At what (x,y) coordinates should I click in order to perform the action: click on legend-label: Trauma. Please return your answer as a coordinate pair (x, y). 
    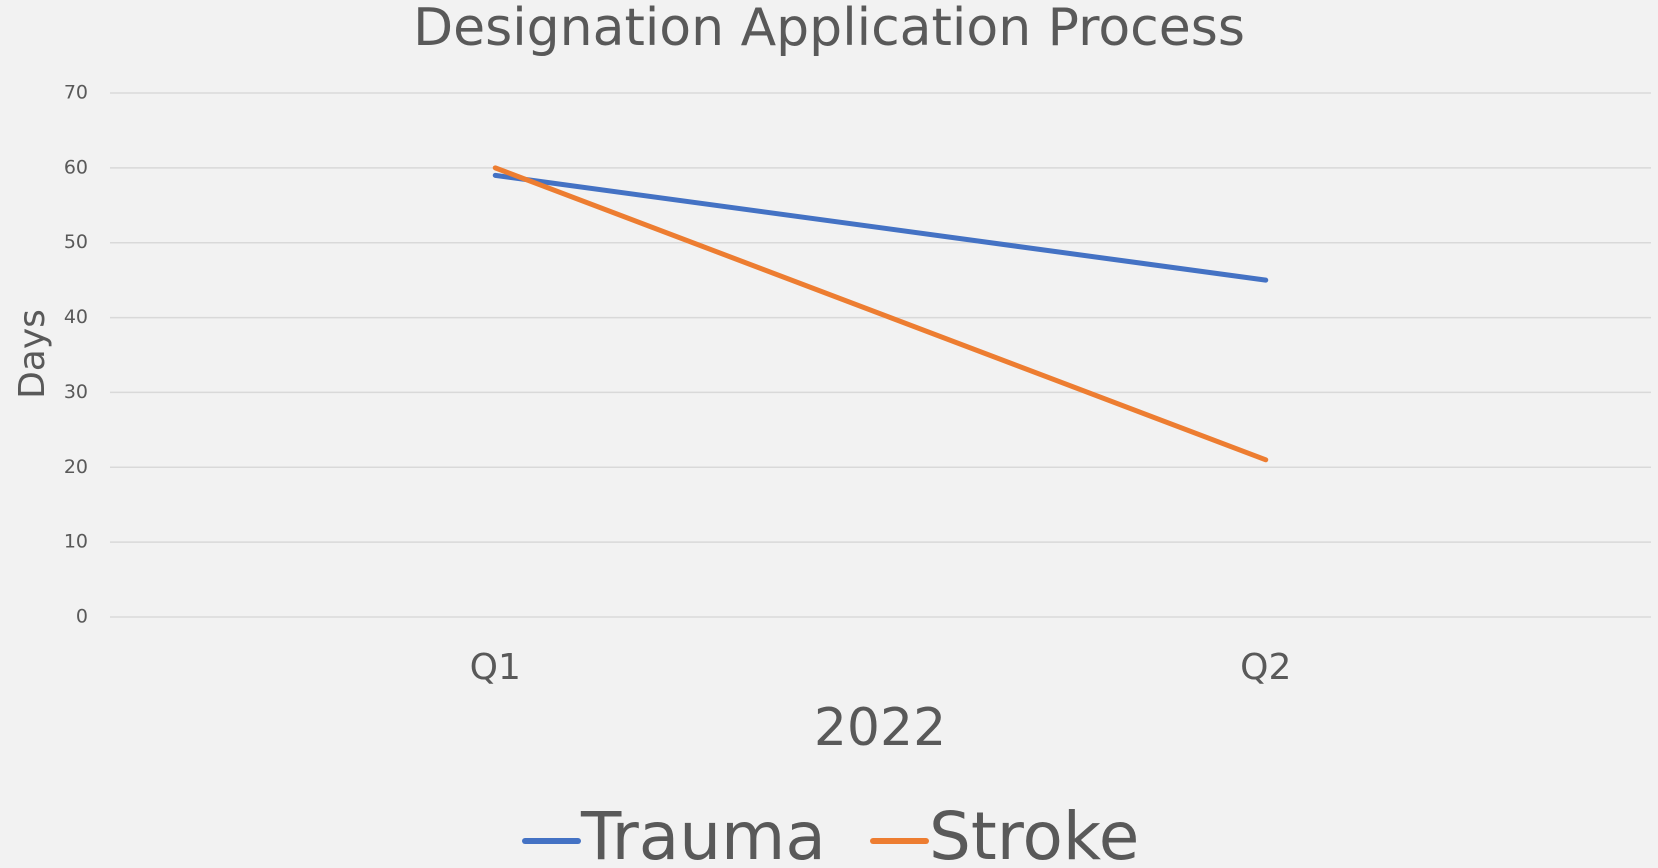
    Looking at the image, I should click on (703, 833).